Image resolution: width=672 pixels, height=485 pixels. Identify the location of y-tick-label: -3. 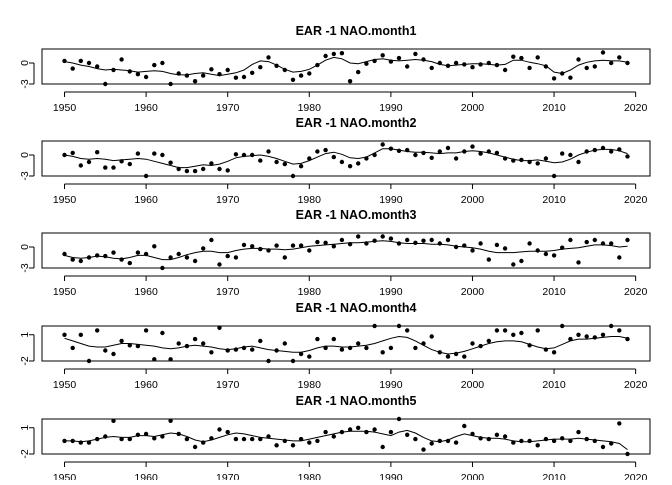
(25, 267).